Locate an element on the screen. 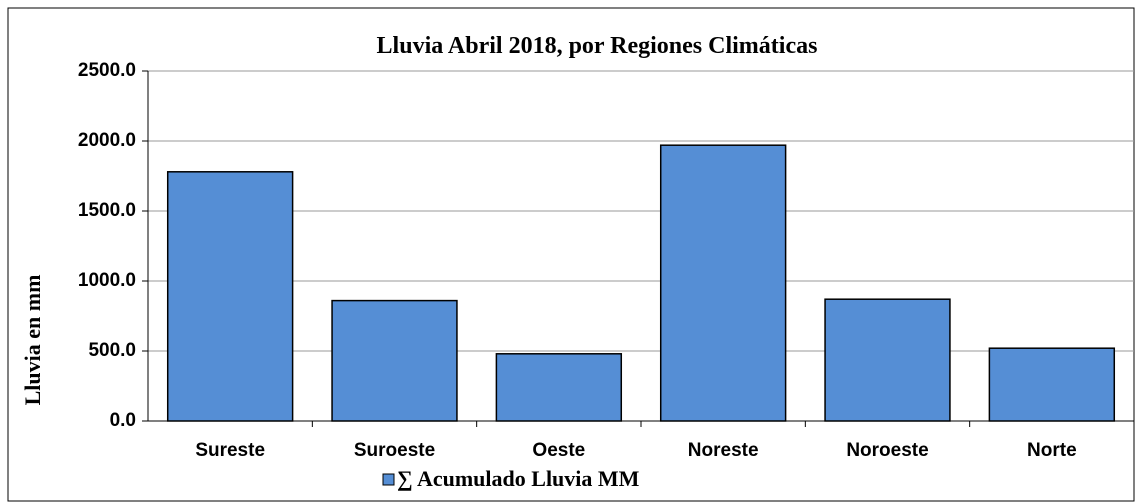 The image size is (1142, 502). x-tick-label: Noreste is located at coordinates (723, 450).